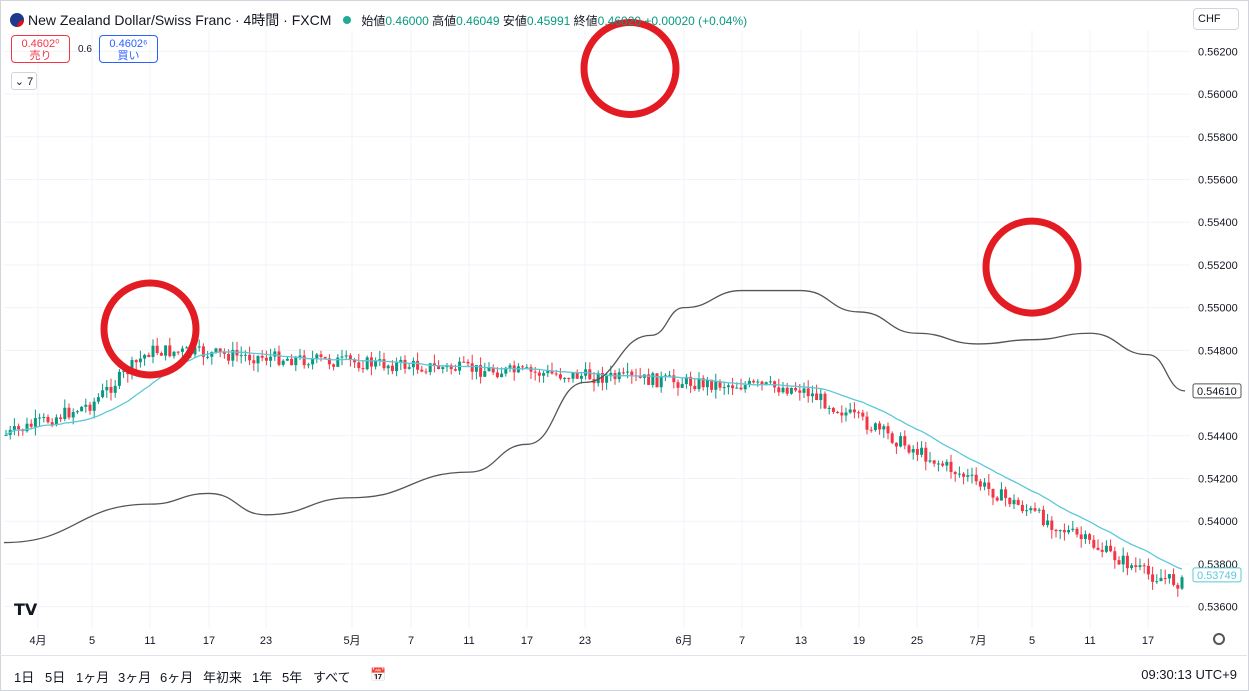 The width and height of the screenshot is (1249, 691). I want to click on date-range-icon: 📅, so click(378, 674).